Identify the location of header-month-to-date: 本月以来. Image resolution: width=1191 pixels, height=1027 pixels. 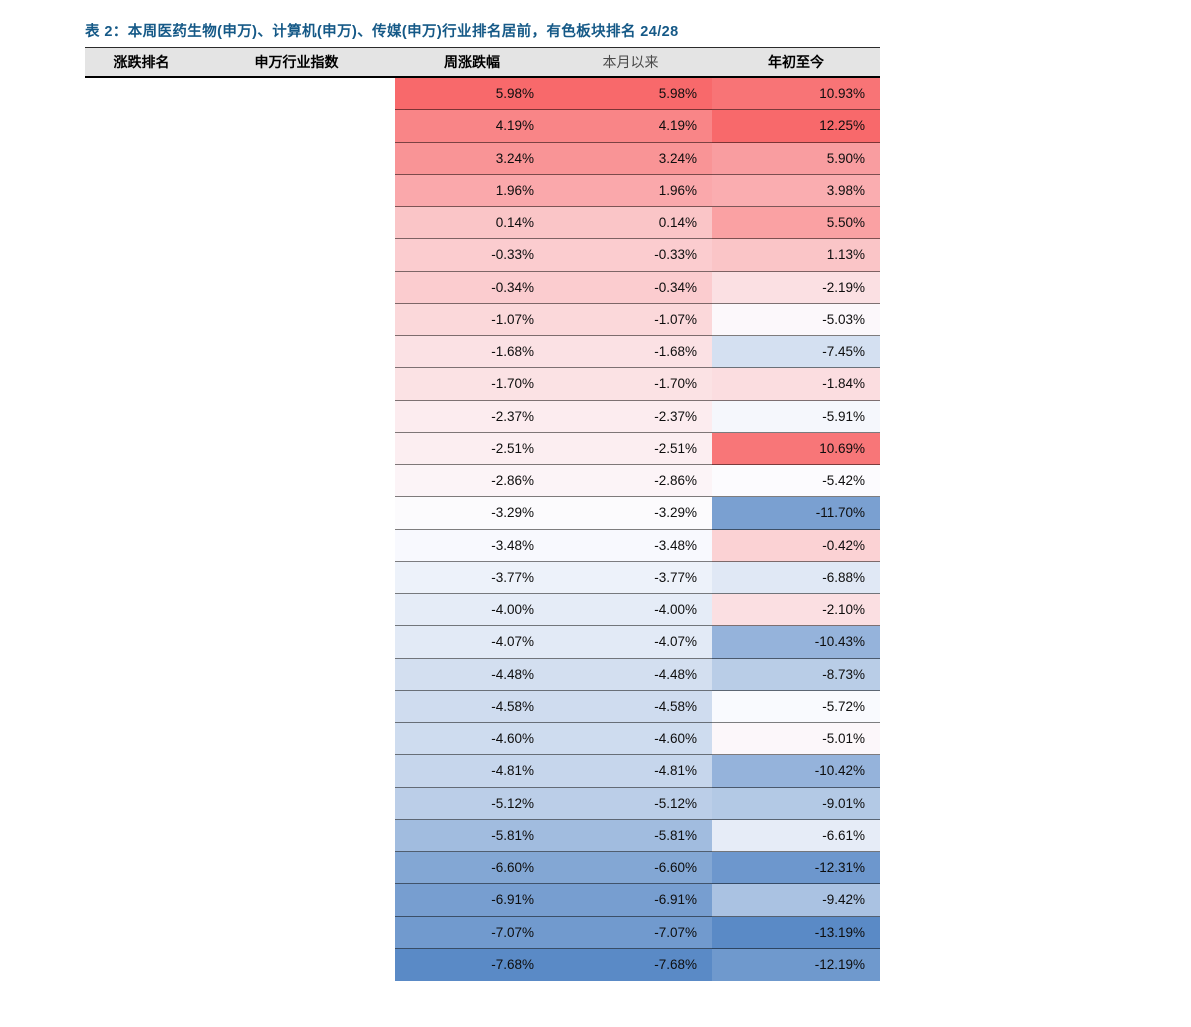
(630, 62).